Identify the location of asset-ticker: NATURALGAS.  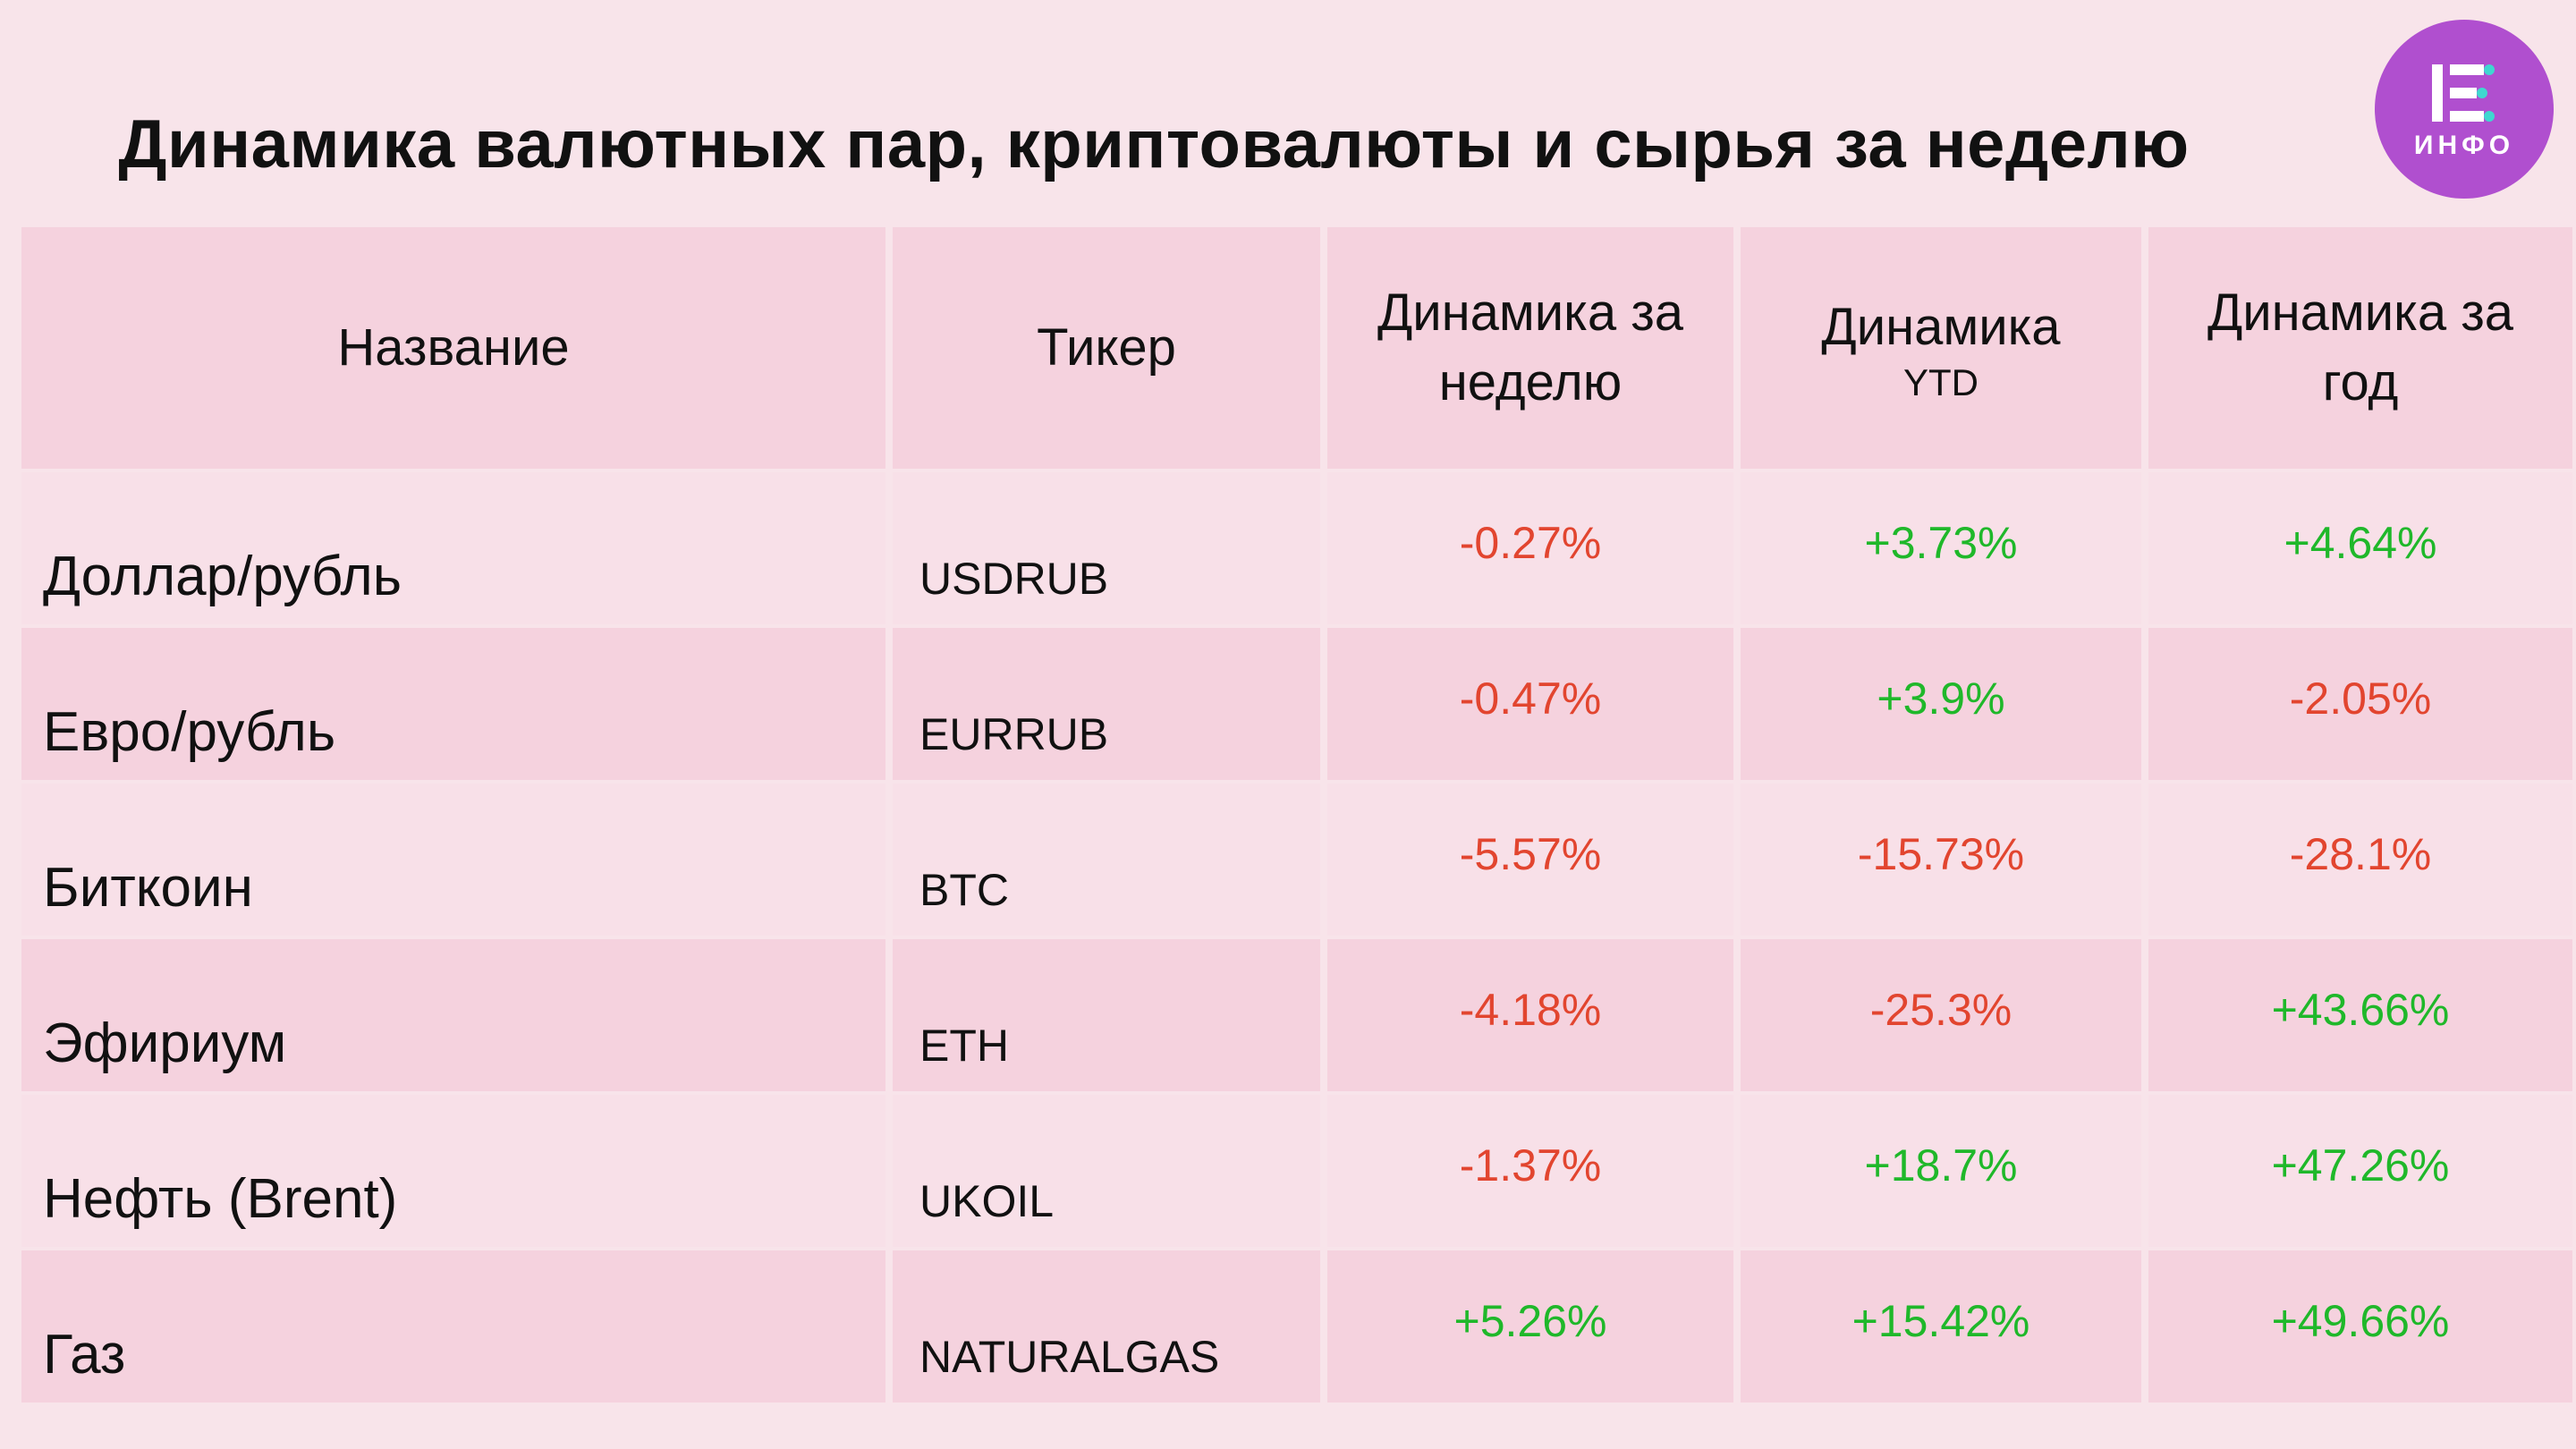
(1069, 1357).